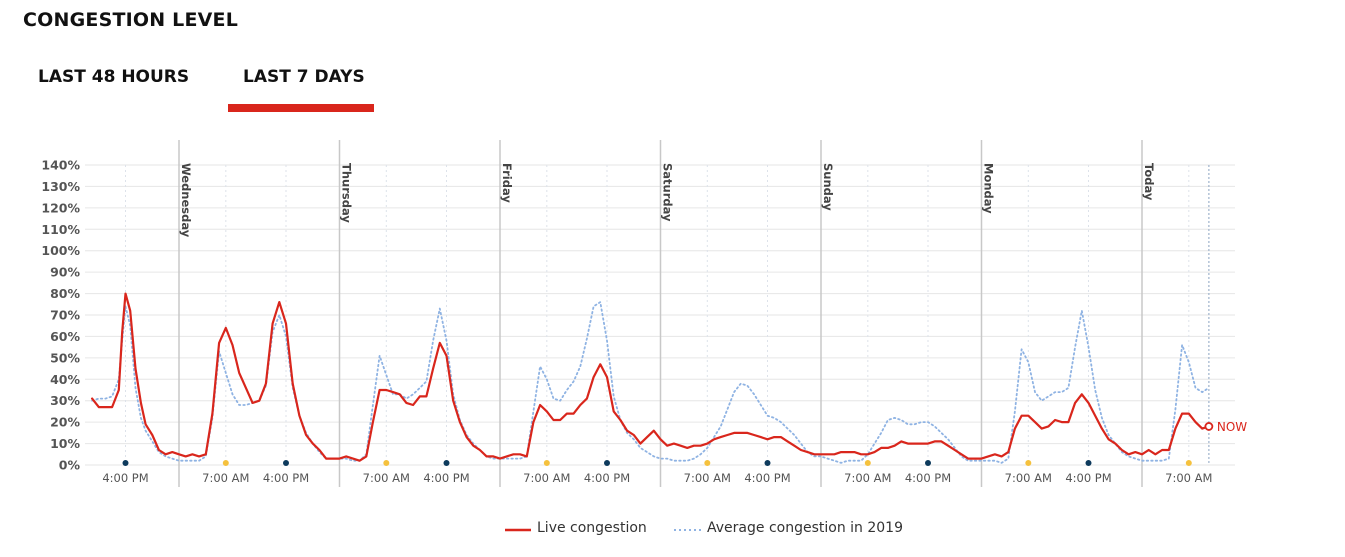 The height and width of the screenshot is (557, 1345). What do you see at coordinates (131, 20) in the screenshot?
I see `page-title: CONGESTION LEVEL` at bounding box center [131, 20].